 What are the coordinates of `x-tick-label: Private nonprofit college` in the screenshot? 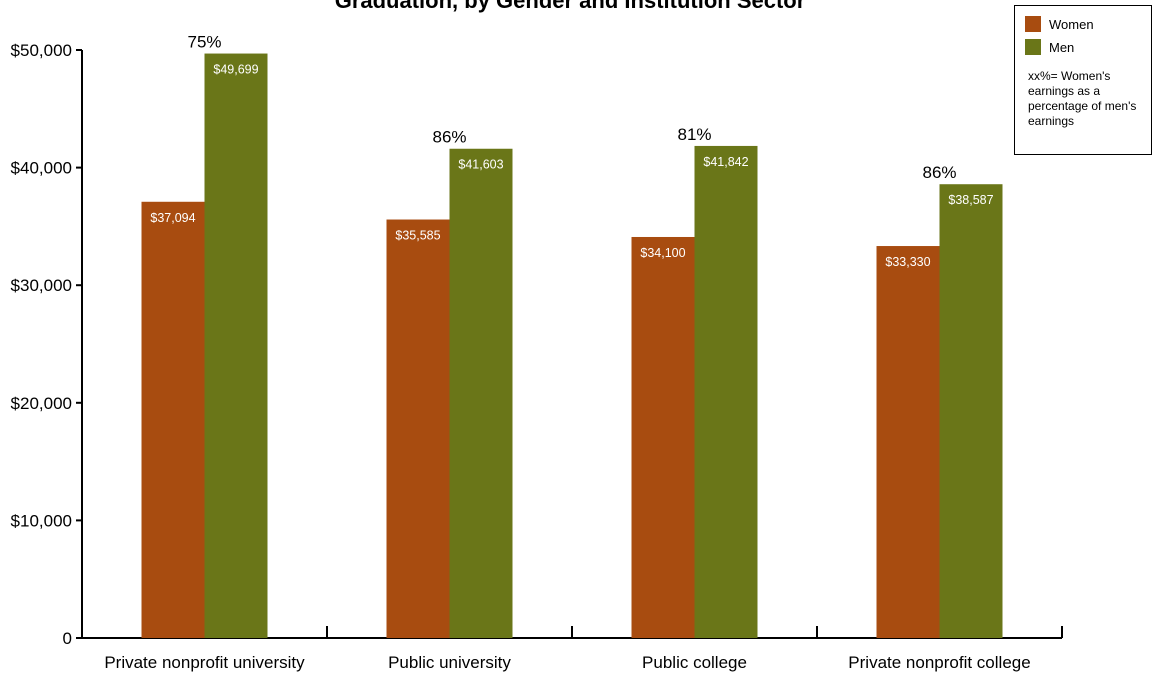 It's located at (939, 662).